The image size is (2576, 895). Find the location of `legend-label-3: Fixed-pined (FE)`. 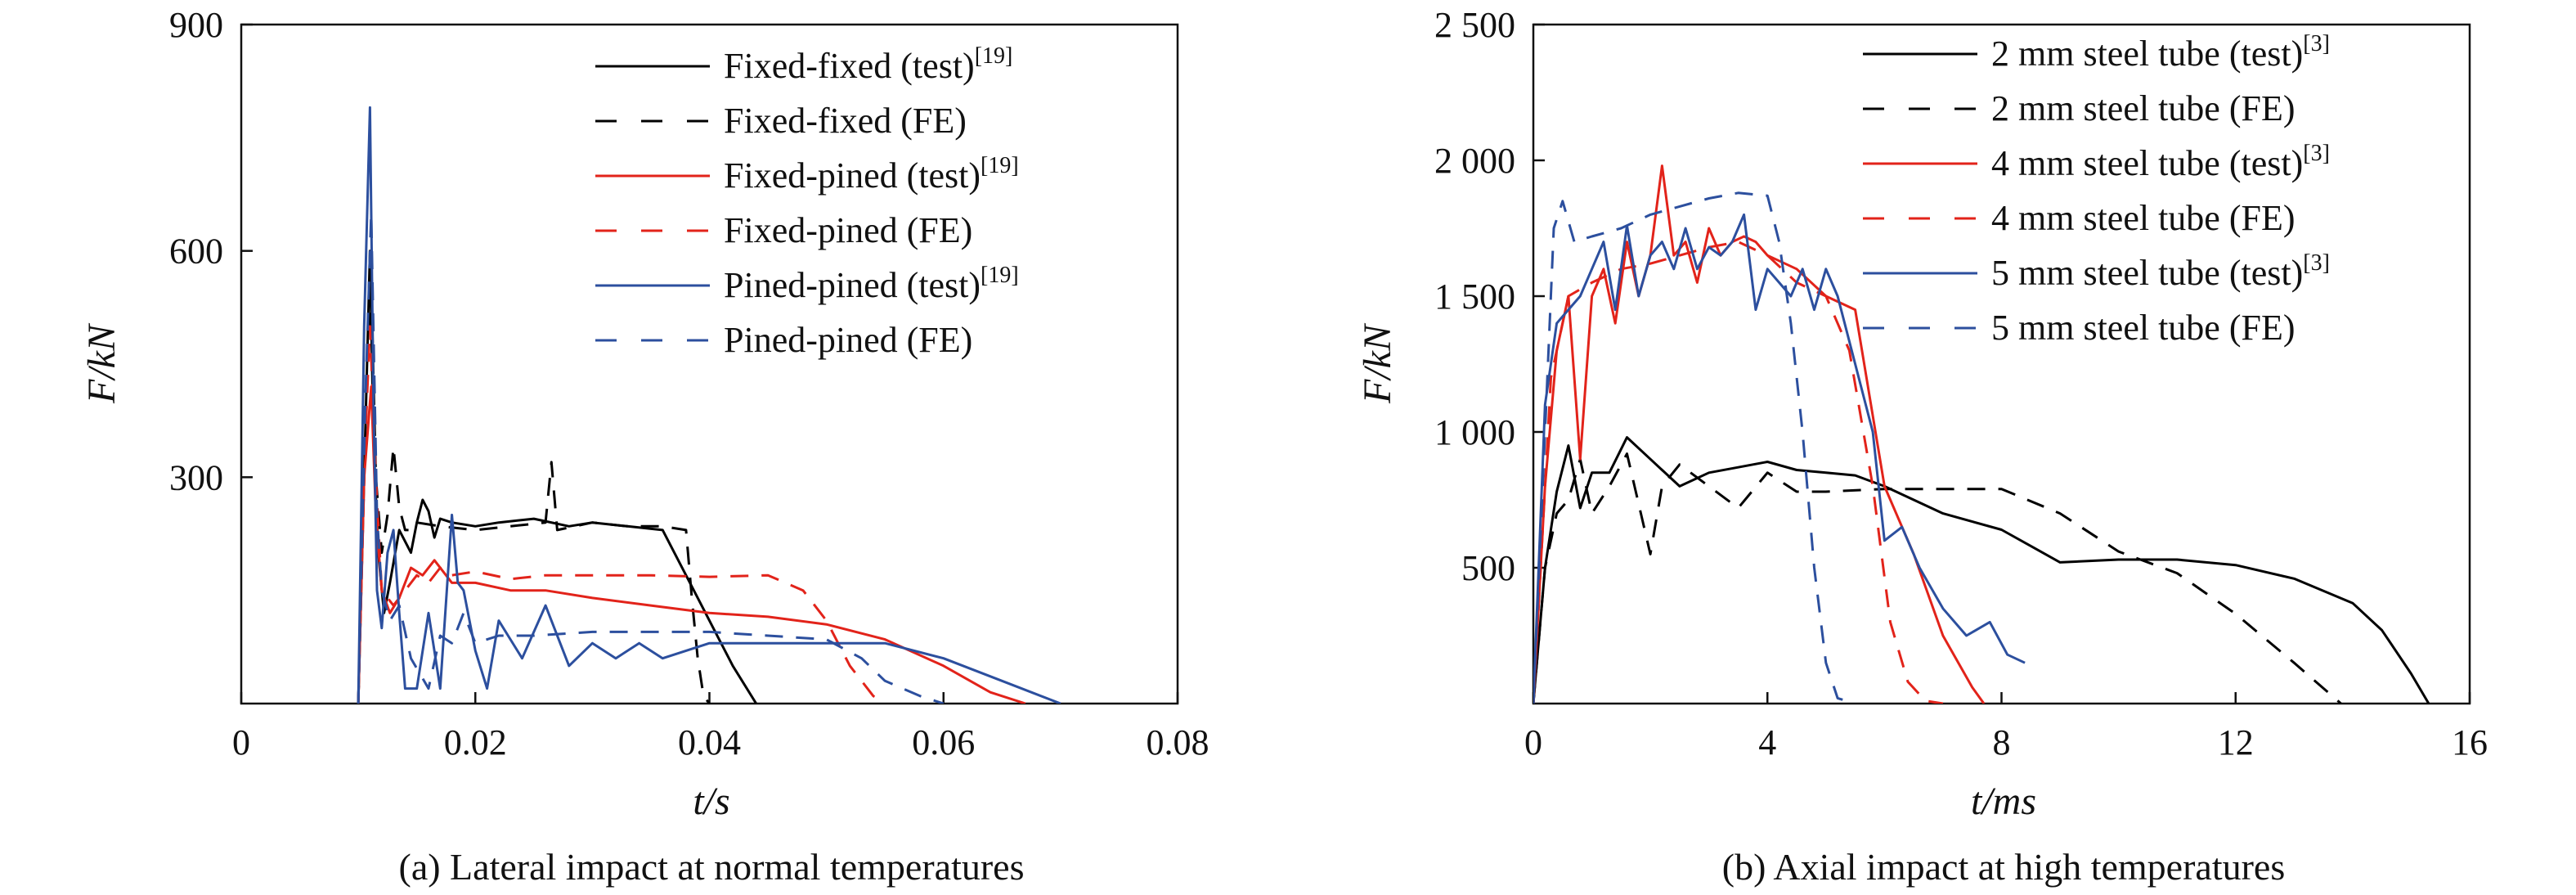

legend-label-3: Fixed-pined (FE) is located at coordinates (848, 230).